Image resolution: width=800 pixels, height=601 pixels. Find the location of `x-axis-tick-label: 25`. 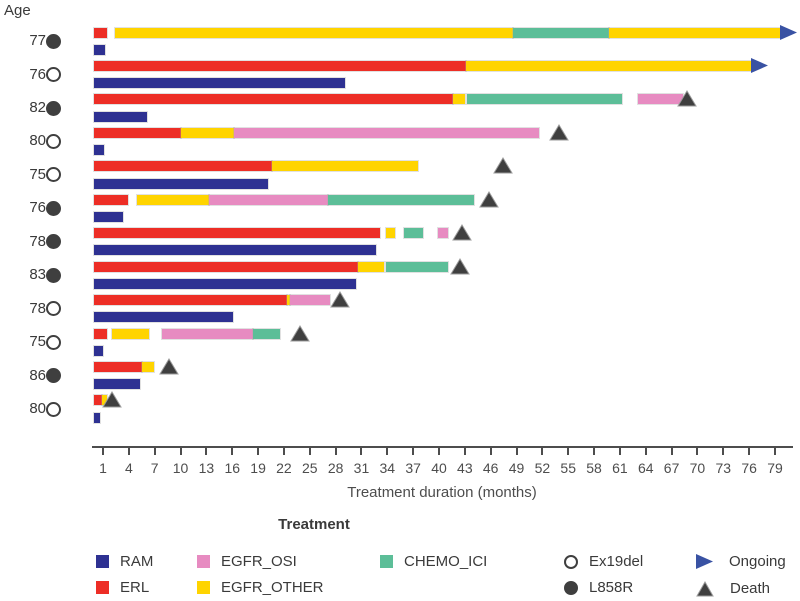

x-axis-tick-label: 25 is located at coordinates (309, 468).